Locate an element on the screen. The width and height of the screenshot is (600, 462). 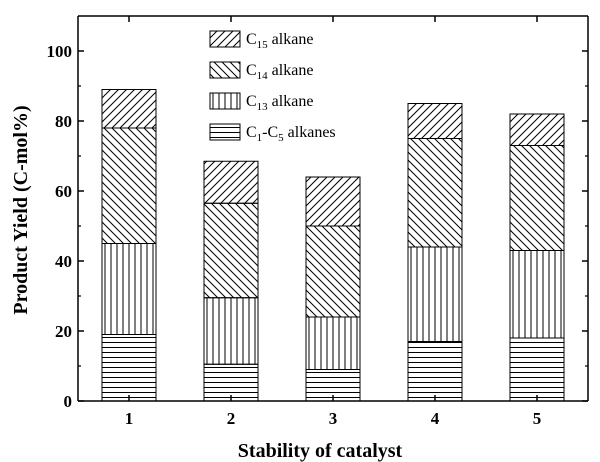
legend-item: C13 alkane is located at coordinates (261, 102).